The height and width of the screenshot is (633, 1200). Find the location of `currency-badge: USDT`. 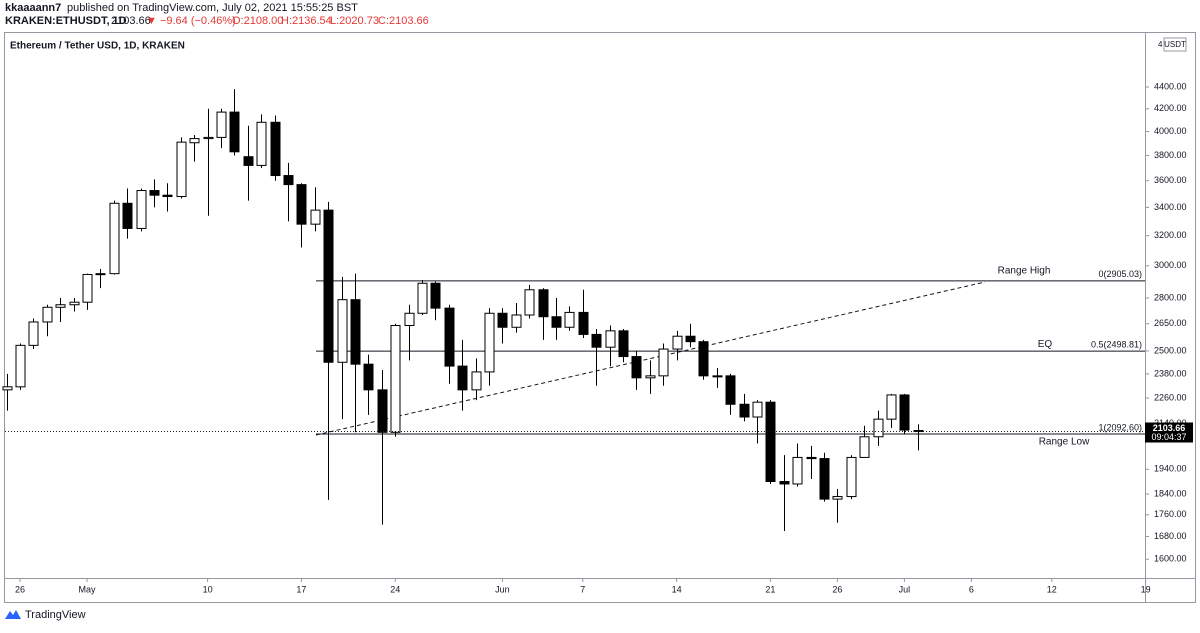

currency-badge: USDT is located at coordinates (1175, 44).